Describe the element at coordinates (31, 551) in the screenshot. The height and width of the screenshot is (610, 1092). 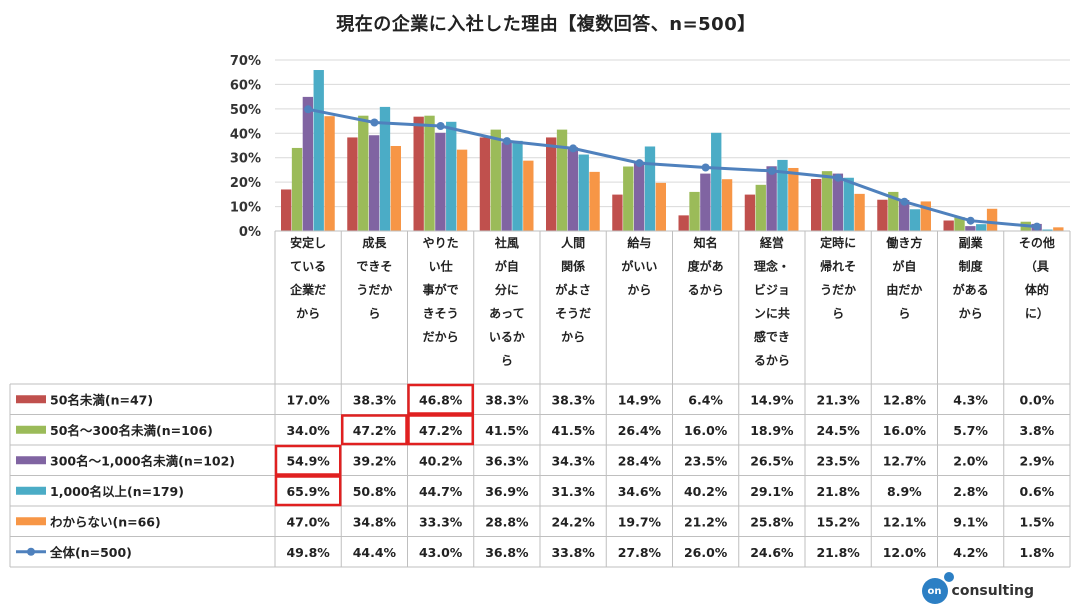
I see `legend-line-marker` at that location.